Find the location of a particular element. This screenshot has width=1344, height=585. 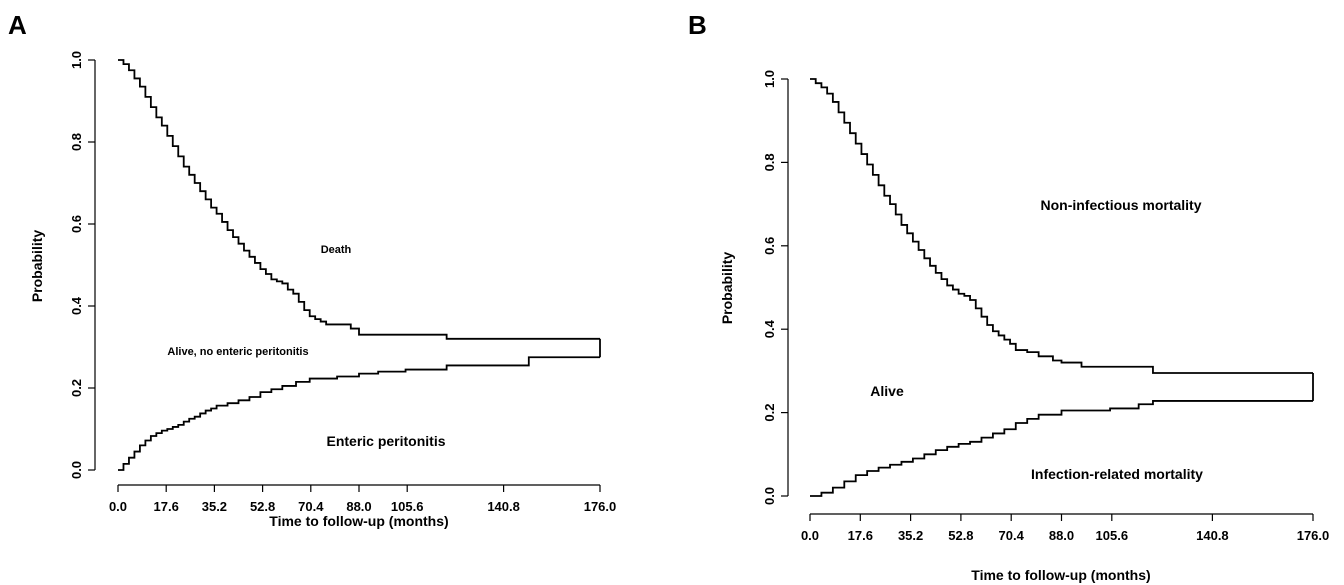

panel-b-y-tick-label: 0.0 is located at coordinates (769, 496).